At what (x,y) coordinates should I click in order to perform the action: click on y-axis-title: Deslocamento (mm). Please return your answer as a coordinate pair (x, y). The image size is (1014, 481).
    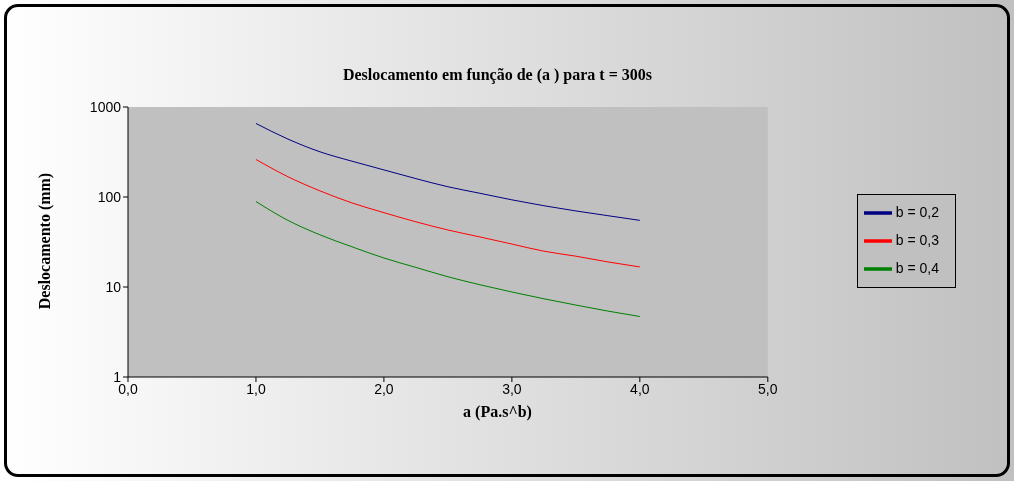
    Looking at the image, I should click on (45, 241).